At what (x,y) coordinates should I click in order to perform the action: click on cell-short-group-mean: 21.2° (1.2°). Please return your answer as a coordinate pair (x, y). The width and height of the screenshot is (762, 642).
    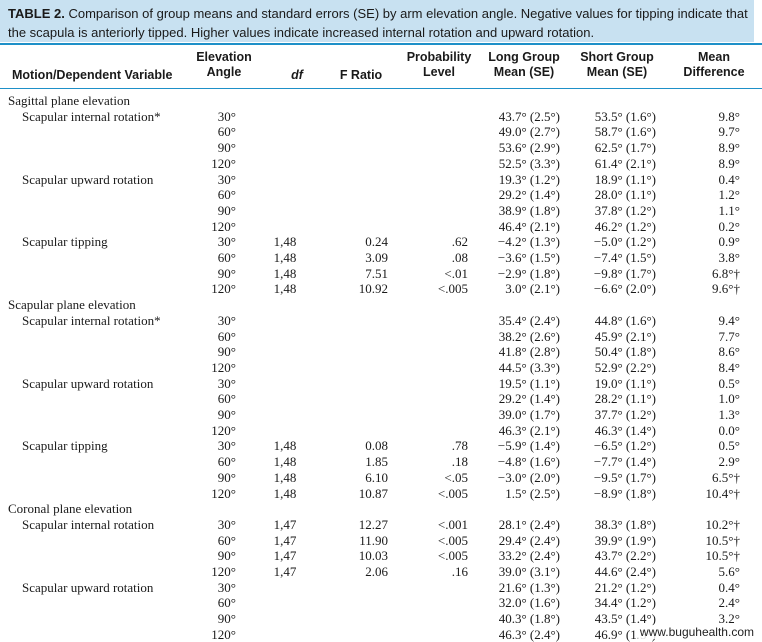
    Looking at the image, I should click on (625, 587).